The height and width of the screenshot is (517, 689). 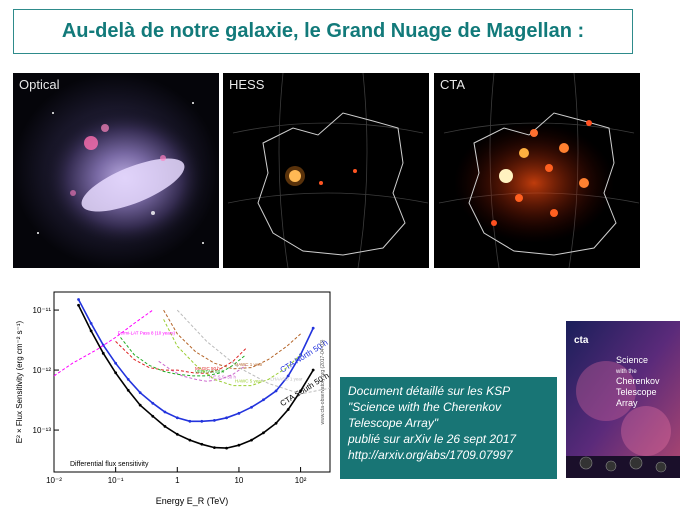 What do you see at coordinates (429, 391) in the screenshot?
I see `doc-line: Document détaillé sur les KSP` at bounding box center [429, 391].